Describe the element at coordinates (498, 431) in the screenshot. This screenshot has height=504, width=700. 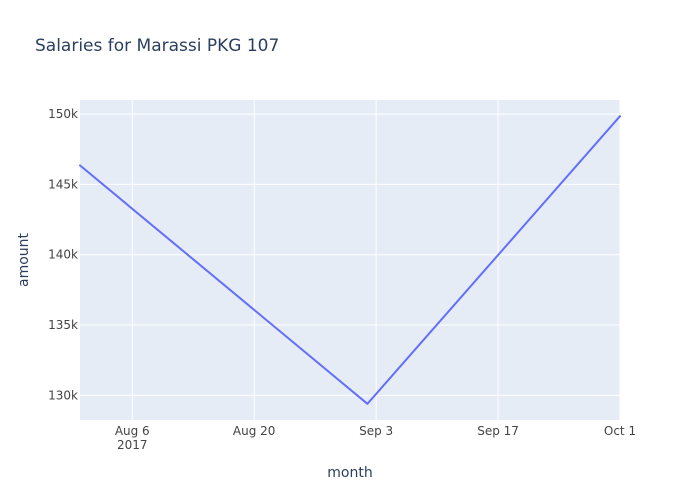
I see `x-tick-label: Sep 17` at that location.